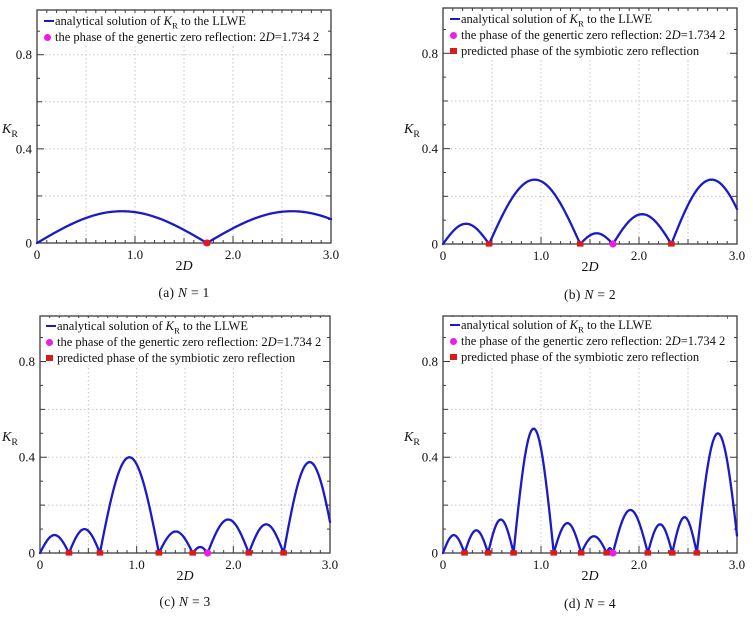 Image resolution: width=753 pixels, height=620 pixels. What do you see at coordinates (111, 326) in the screenshot?
I see `legend-label-run: analytical solution of` at bounding box center [111, 326].